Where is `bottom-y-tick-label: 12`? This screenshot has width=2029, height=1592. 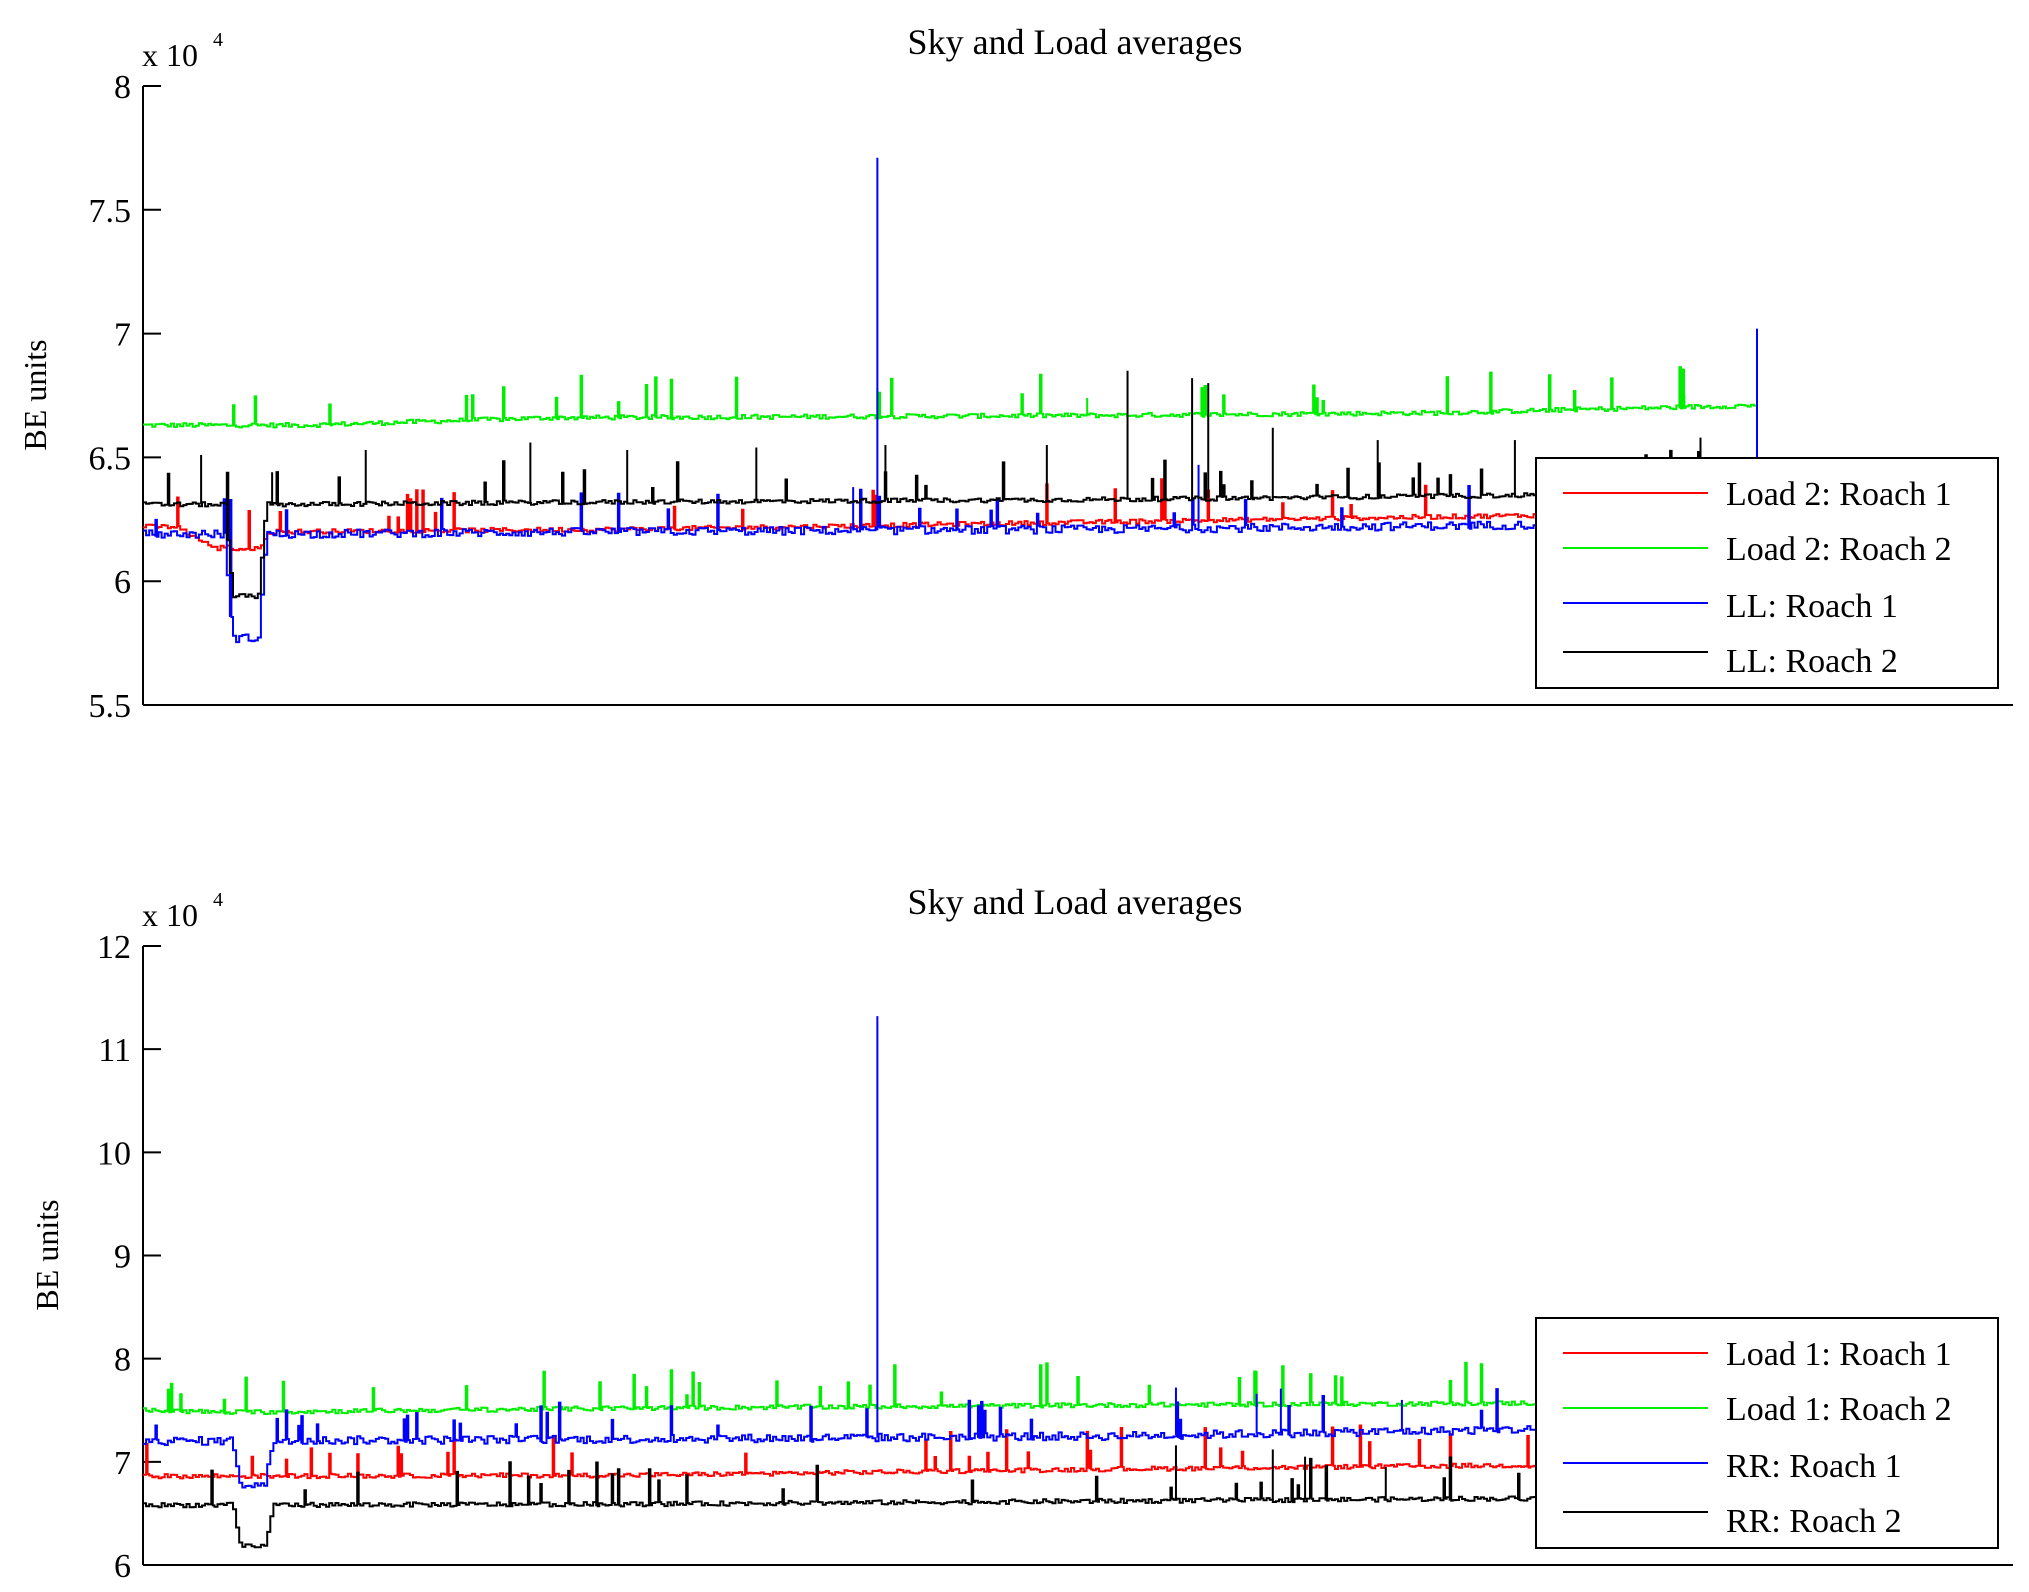 bottom-y-tick-label: 12 is located at coordinates (114, 947).